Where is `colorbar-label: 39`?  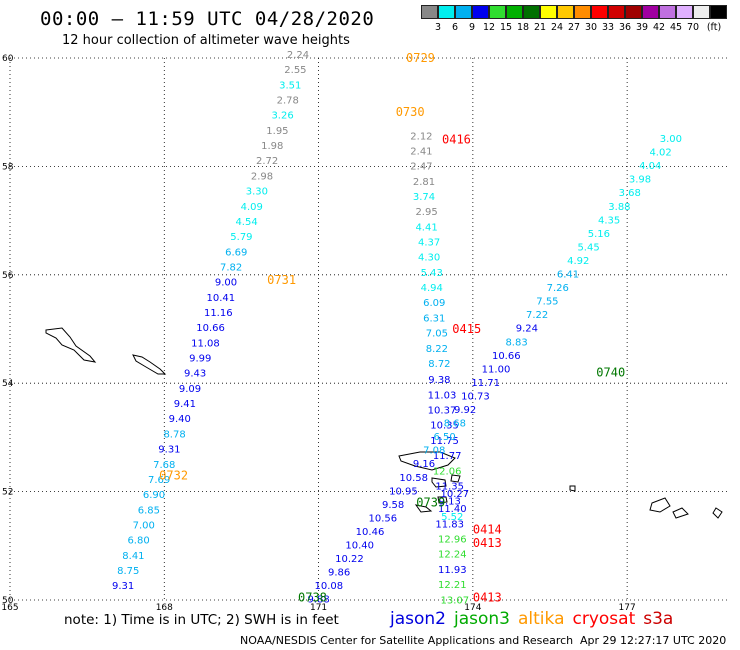
colorbar-label: 39 is located at coordinates (642, 27).